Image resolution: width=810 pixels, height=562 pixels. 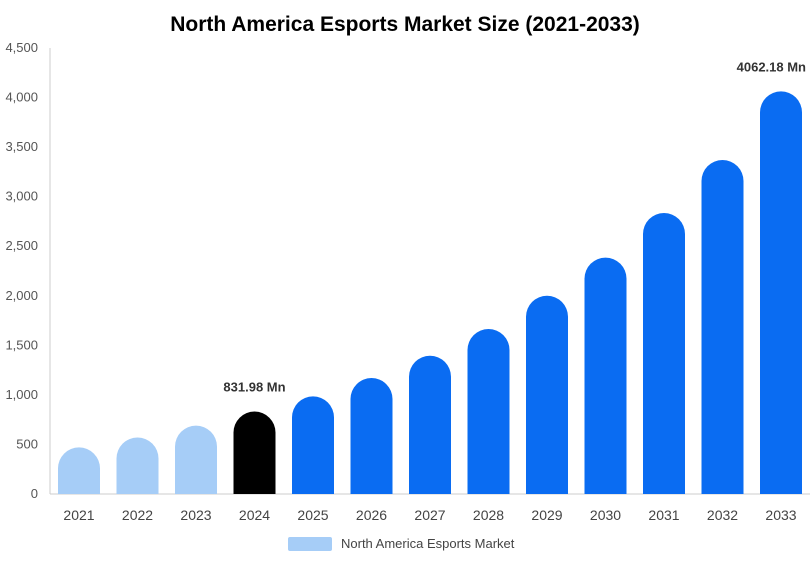 I want to click on x-tick-label: 2026, so click(x=371, y=515).